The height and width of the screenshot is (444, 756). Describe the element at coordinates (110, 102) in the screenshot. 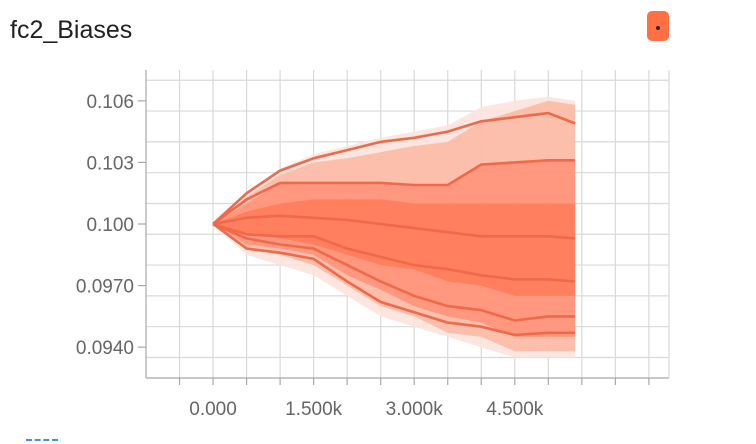

I see `y-tick-label: 0.106` at that location.